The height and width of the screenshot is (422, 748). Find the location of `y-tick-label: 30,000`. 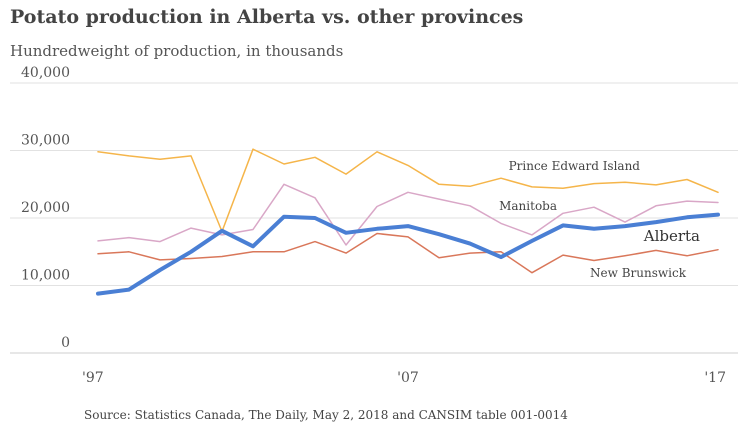

y-tick-label: 30,000 is located at coordinates (45, 141).